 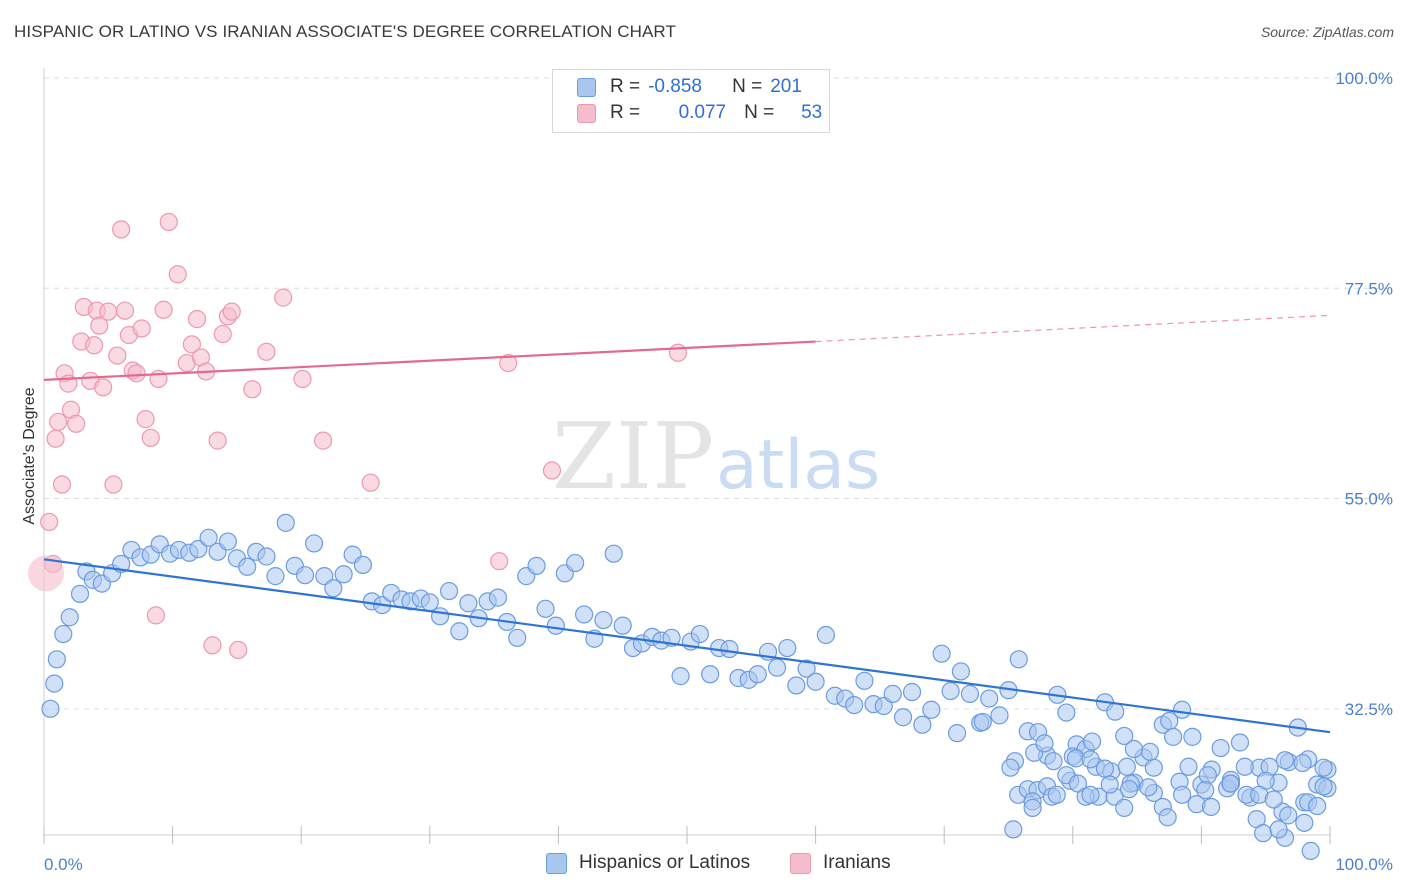 What do you see at coordinates (857, 862) in the screenshot?
I see `series-label-iranians: Iranians` at bounding box center [857, 862].